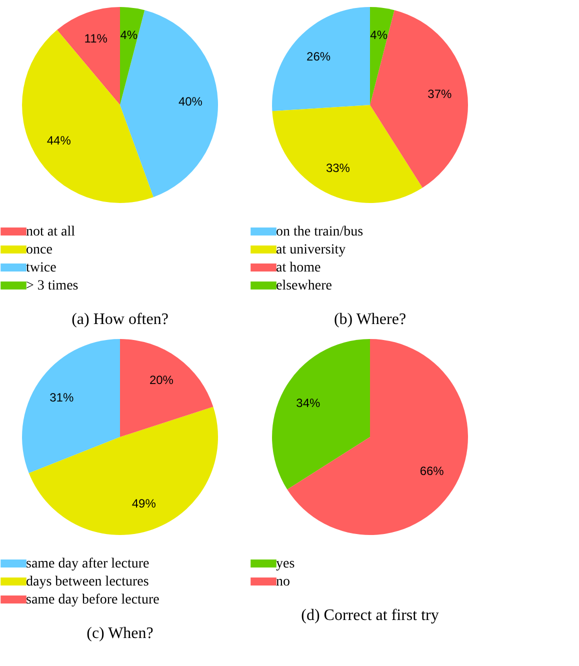  I want to click on data-label: 37%, so click(440, 93).